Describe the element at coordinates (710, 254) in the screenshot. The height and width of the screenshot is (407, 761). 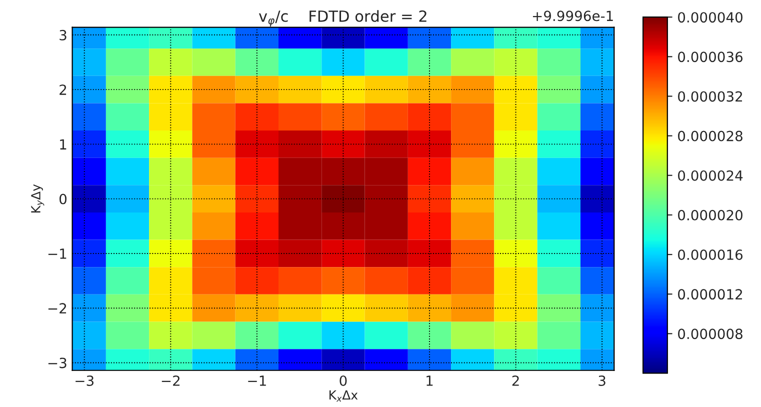
I see `color-bar-label: 0.000016` at that location.